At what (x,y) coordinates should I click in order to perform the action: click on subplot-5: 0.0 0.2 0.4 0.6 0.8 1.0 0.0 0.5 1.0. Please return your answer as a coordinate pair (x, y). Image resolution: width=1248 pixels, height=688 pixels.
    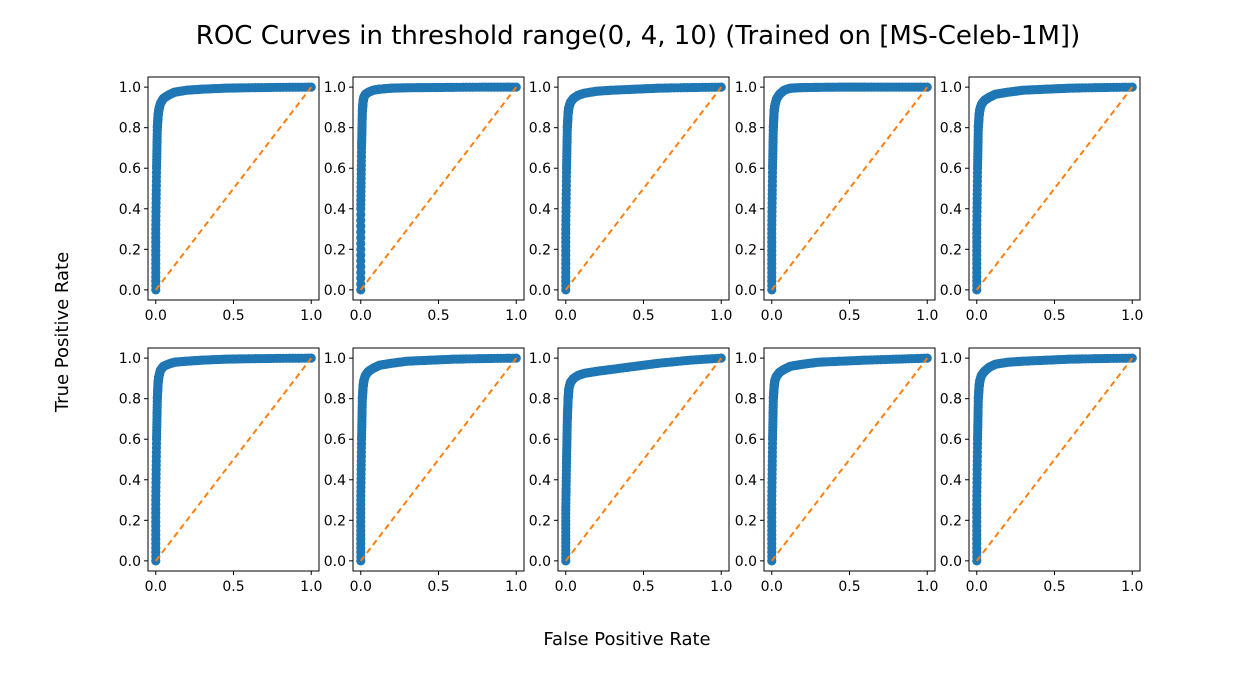
    Looking at the image, I should click on (1041, 200).